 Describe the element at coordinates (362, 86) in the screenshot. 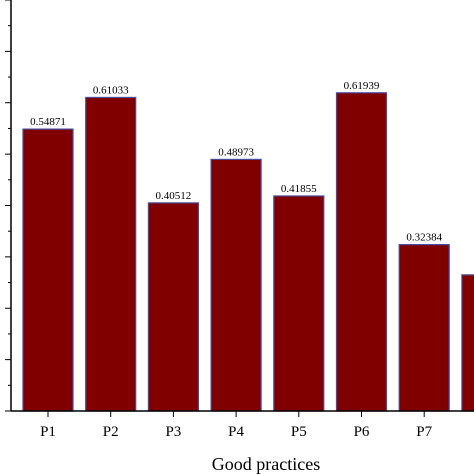

I see `data-label-p6: 0.61939` at that location.